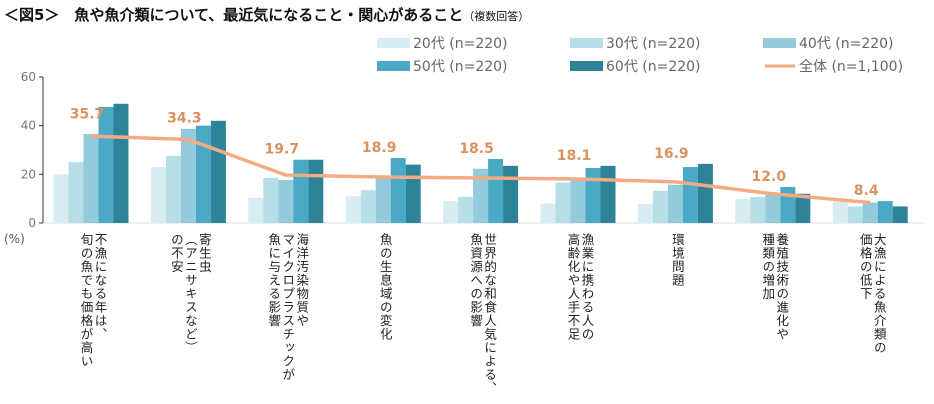 Image resolution: width=934 pixels, height=404 pixels. What do you see at coordinates (184, 119) in the screenshot?
I see `total-data-label: 34.3` at bounding box center [184, 119].